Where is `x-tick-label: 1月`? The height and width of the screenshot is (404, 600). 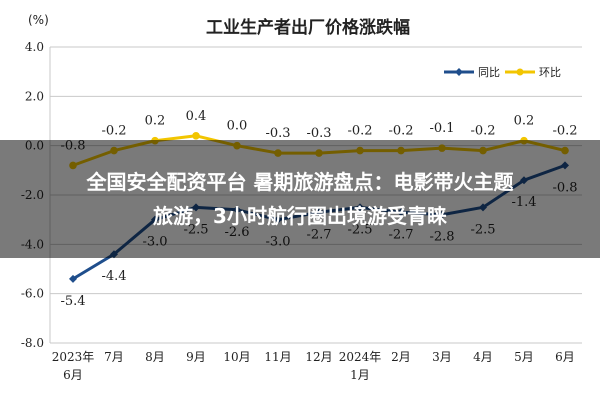
x-tick-label: 1月 is located at coordinates (360, 375).